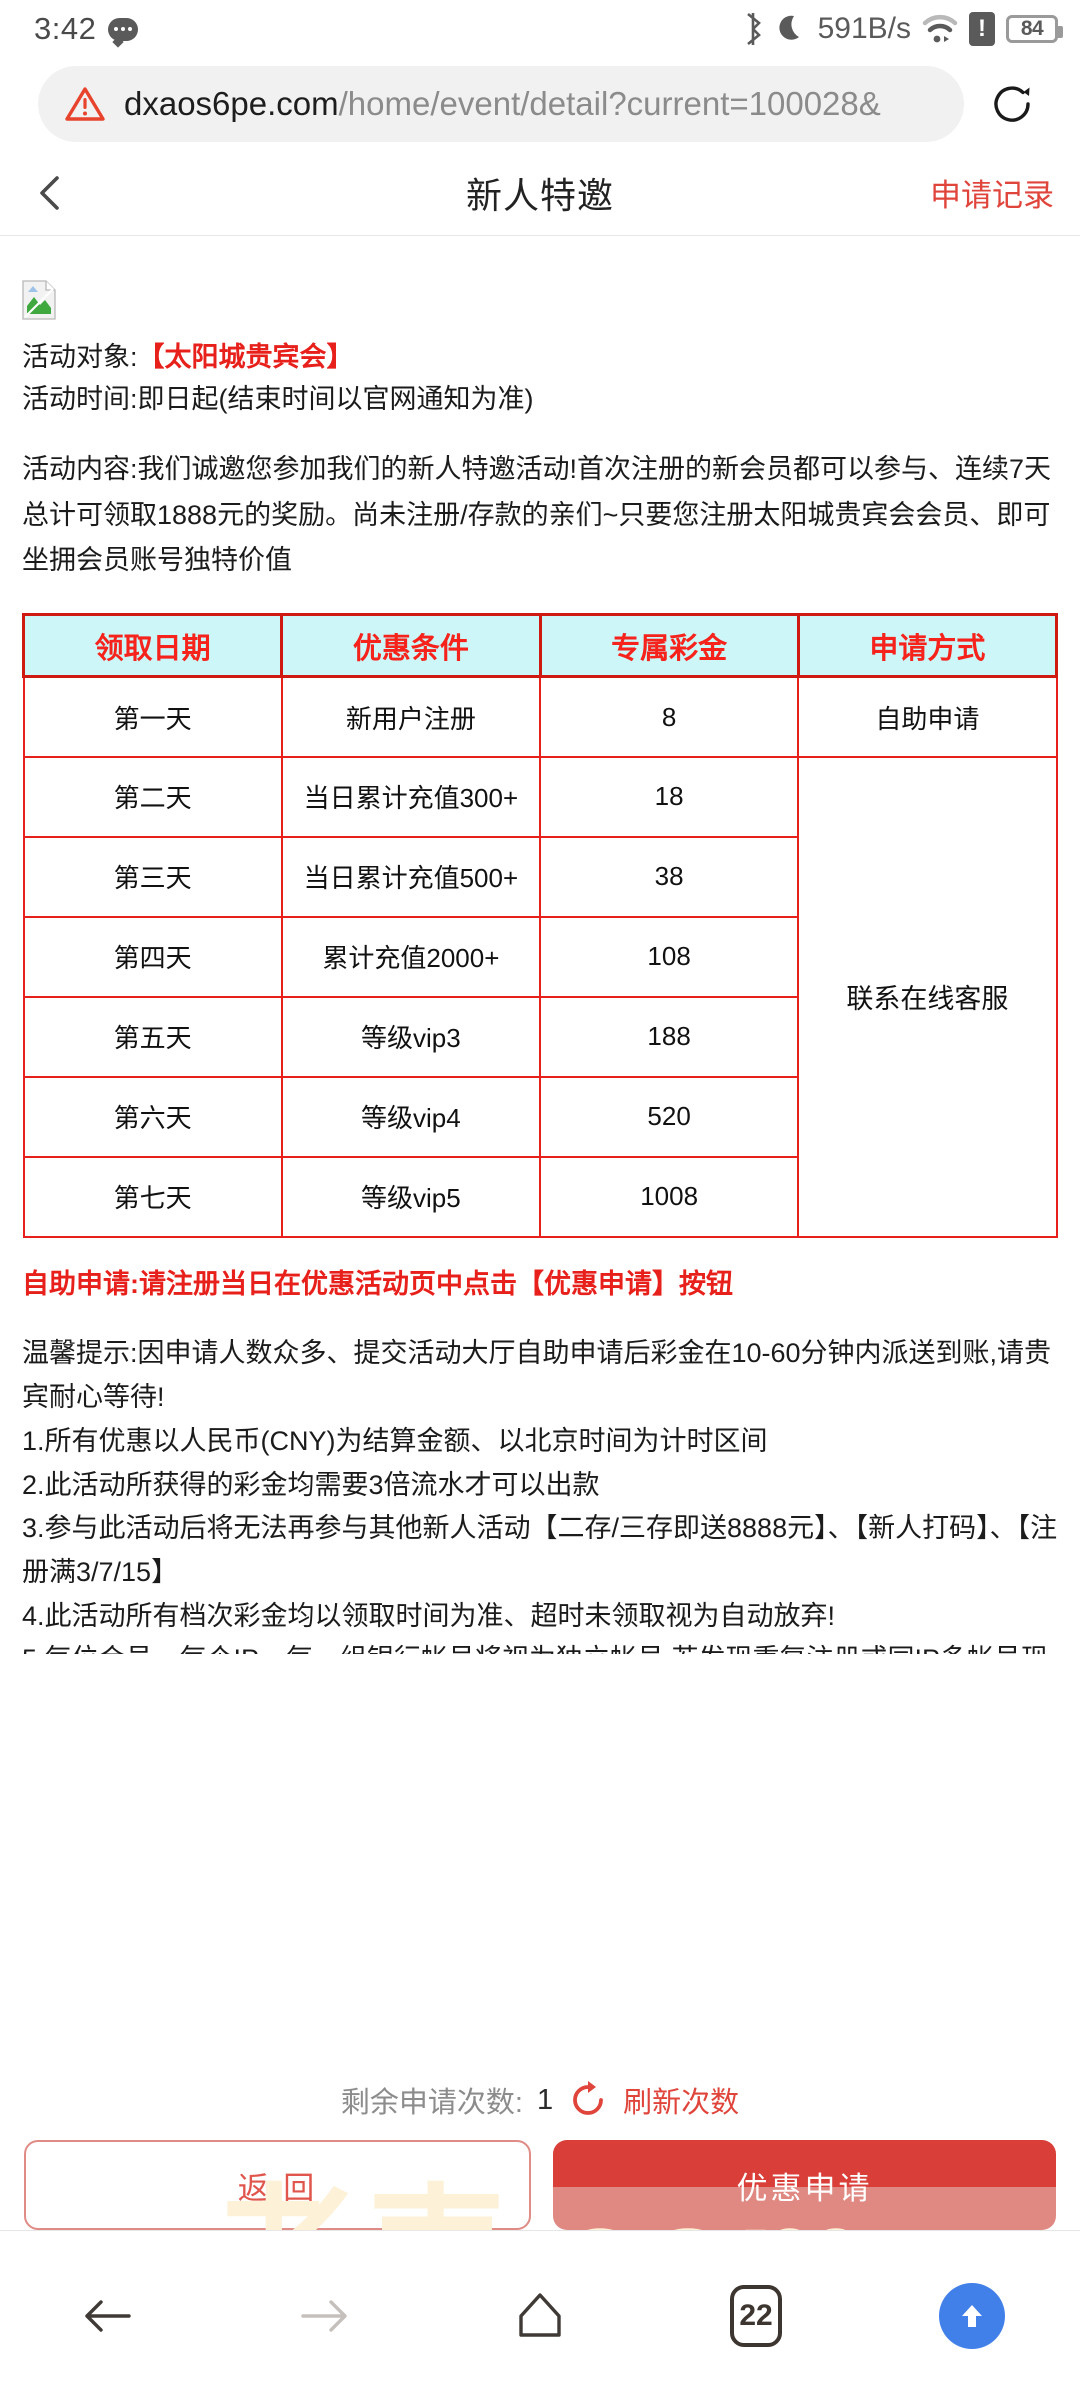 This screenshot has width=1080, height=2400. I want to click on cell-method-merged: 联系在线客服, so click(927, 996).